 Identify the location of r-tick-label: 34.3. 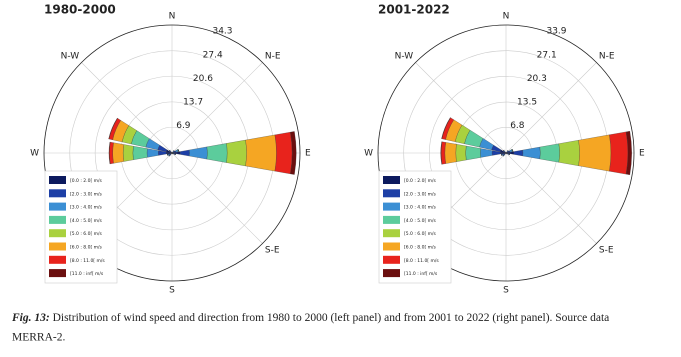
(222, 32).